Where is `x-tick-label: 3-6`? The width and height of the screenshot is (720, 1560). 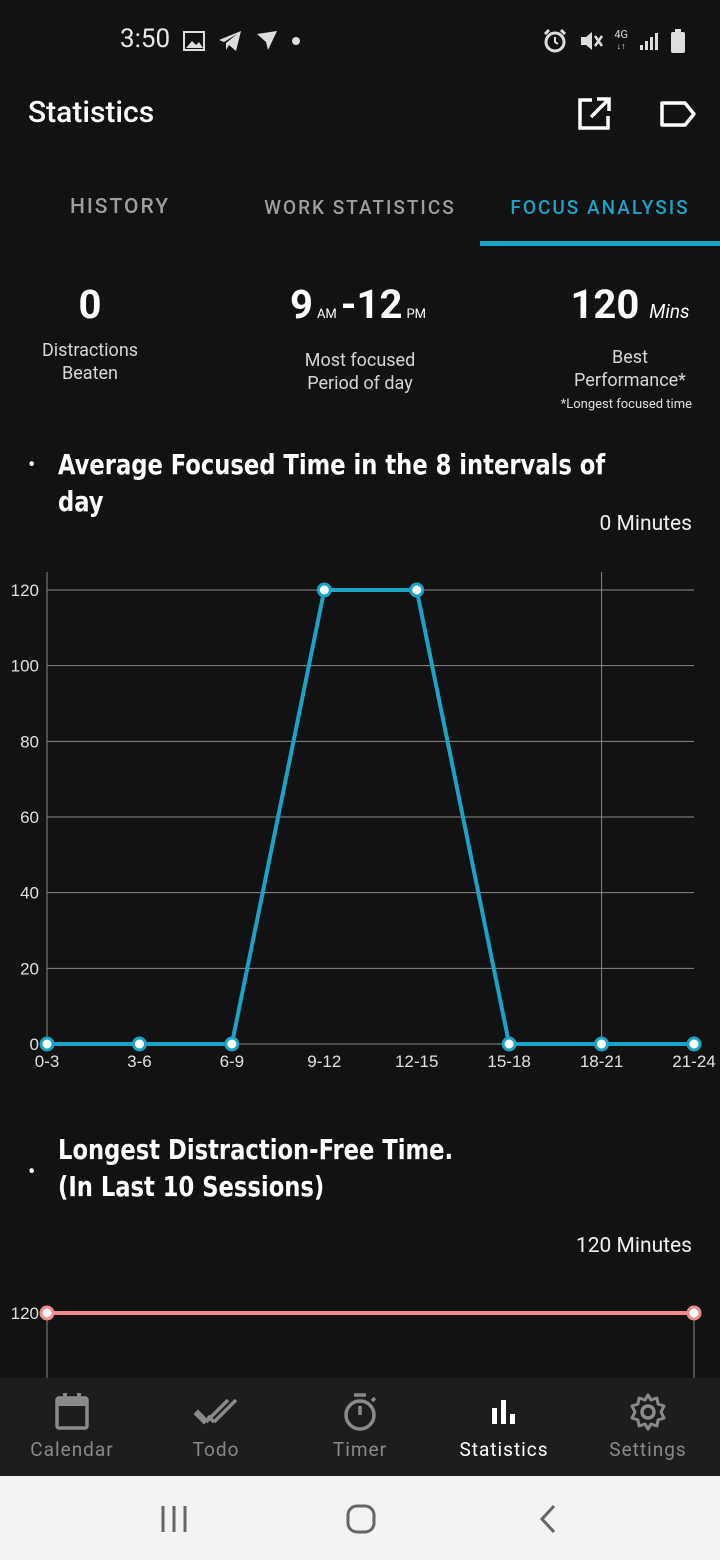
x-tick-label: 3-6 is located at coordinates (139, 1061).